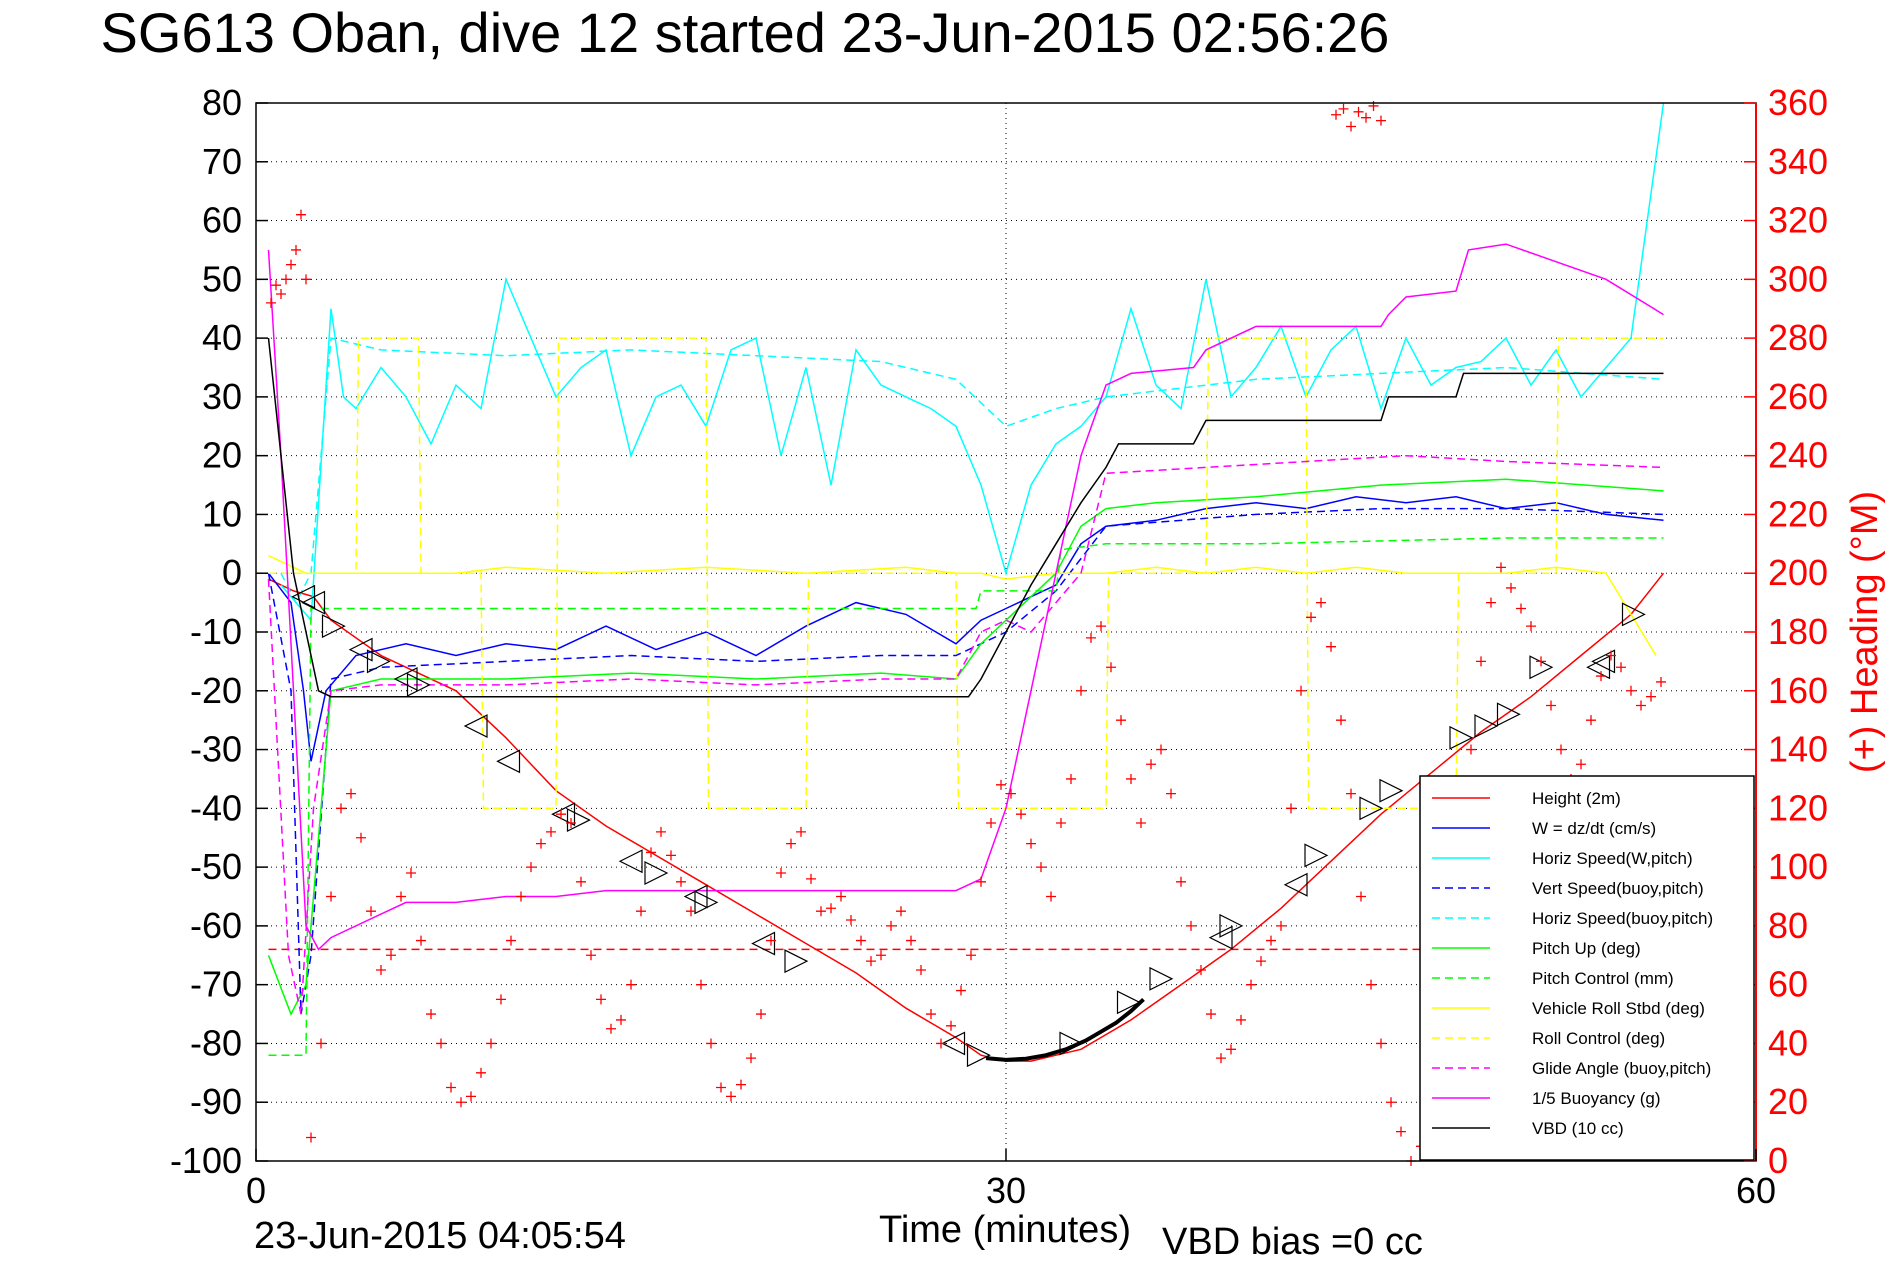 The height and width of the screenshot is (1262, 1891). What do you see at coordinates (1798, 278) in the screenshot?
I see `y2-tick-label: 300` at bounding box center [1798, 278].